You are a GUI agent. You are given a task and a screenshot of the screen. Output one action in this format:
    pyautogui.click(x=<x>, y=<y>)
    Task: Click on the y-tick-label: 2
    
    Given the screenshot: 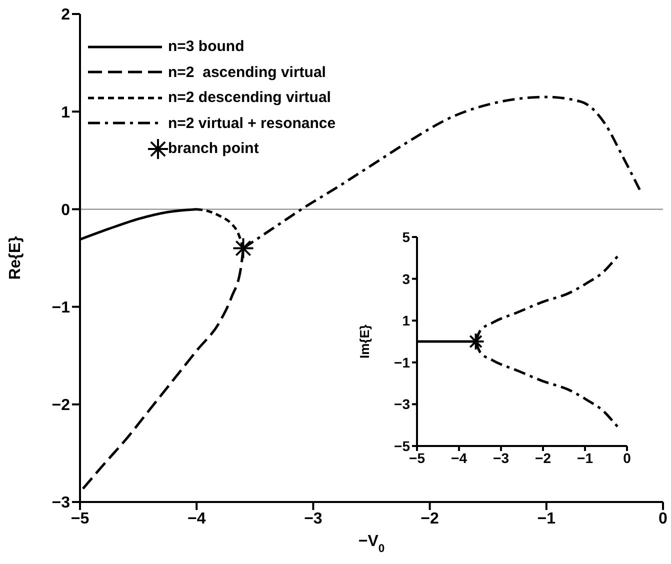 What is the action you would take?
    pyautogui.click(x=65, y=15)
    